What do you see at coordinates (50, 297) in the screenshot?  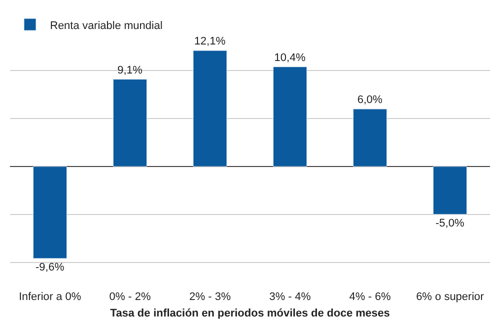 I see `x-tick-label: Inferior a 0%` at bounding box center [50, 297].